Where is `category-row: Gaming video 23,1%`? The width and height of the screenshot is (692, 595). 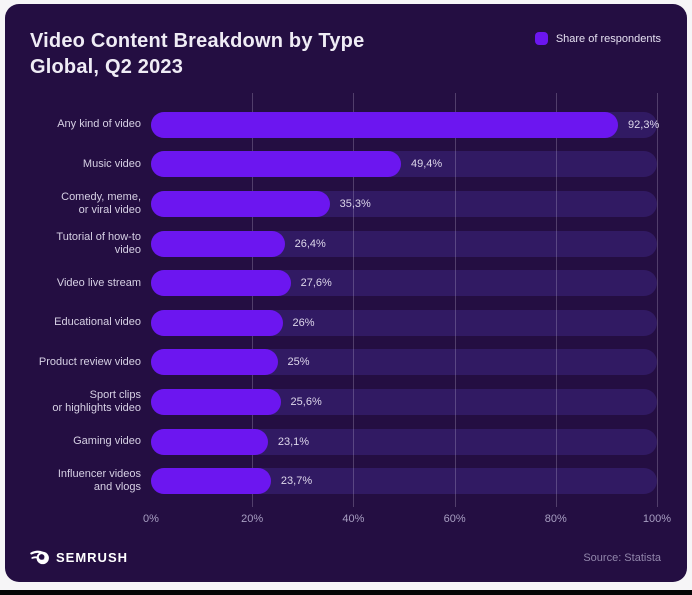 category-row: Gaming video 23,1% is located at coordinates (343, 442).